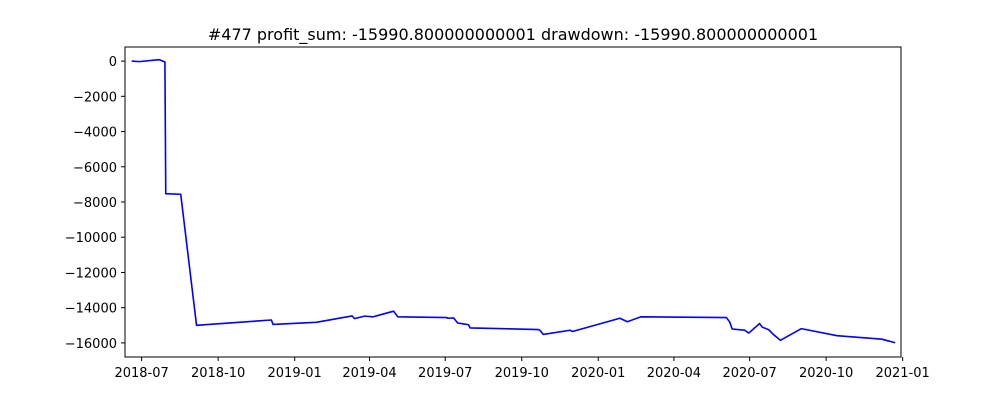 The image size is (1000, 400). What do you see at coordinates (95, 133) in the screenshot?
I see `y-tick-label: −4000` at bounding box center [95, 133].